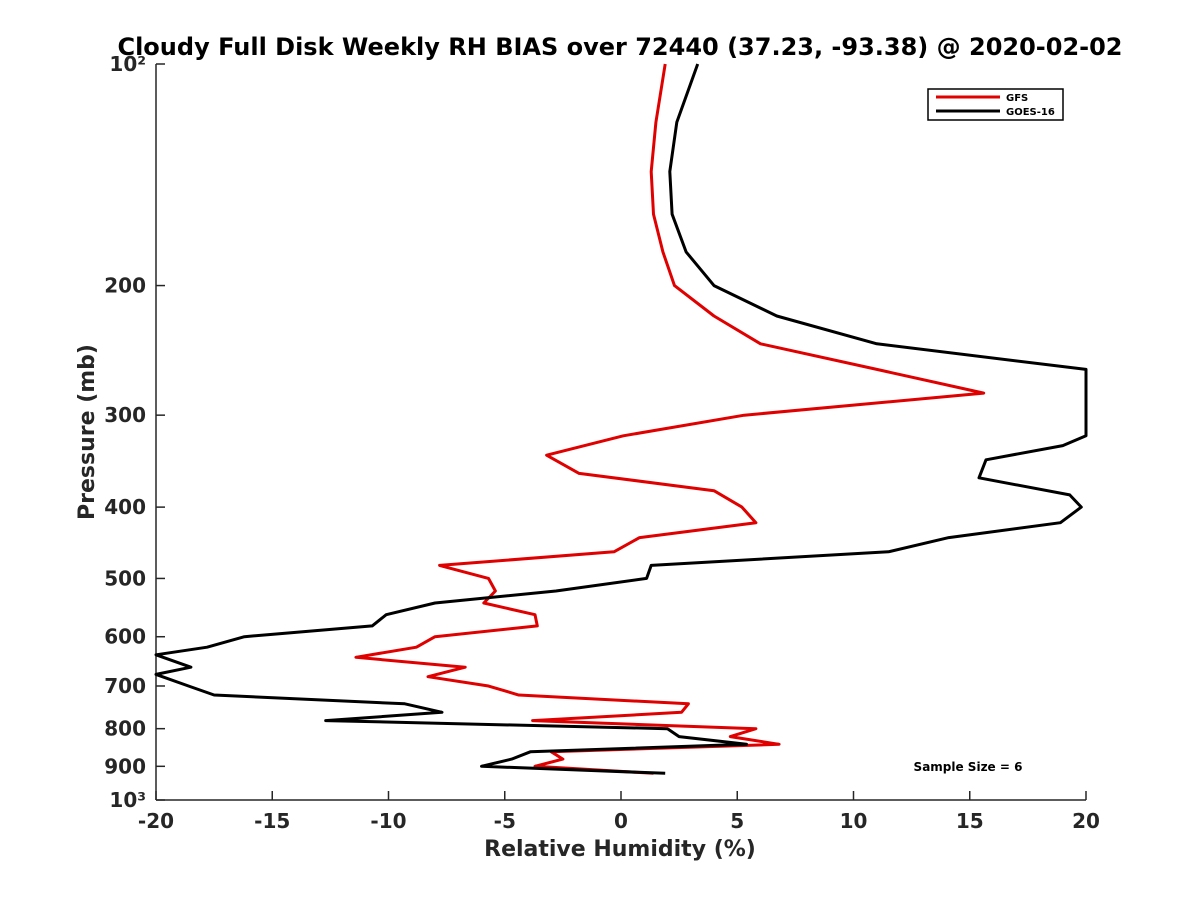 The width and height of the screenshot is (1200, 900). Describe the element at coordinates (1030, 112) in the screenshot. I see `legend-label-goes16: GOES-16` at that location.